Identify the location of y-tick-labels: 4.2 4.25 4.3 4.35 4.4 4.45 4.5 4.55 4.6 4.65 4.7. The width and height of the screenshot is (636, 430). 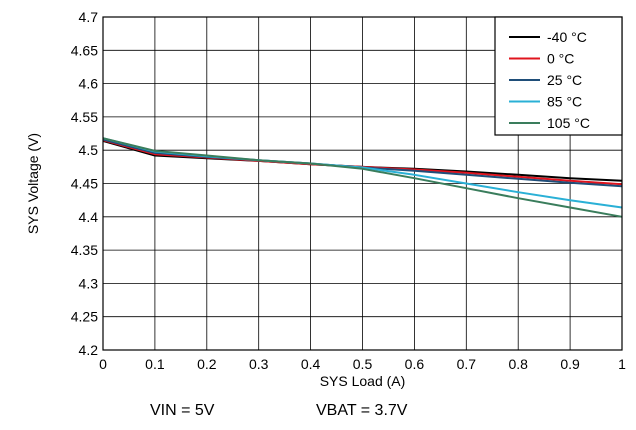
(84, 183).